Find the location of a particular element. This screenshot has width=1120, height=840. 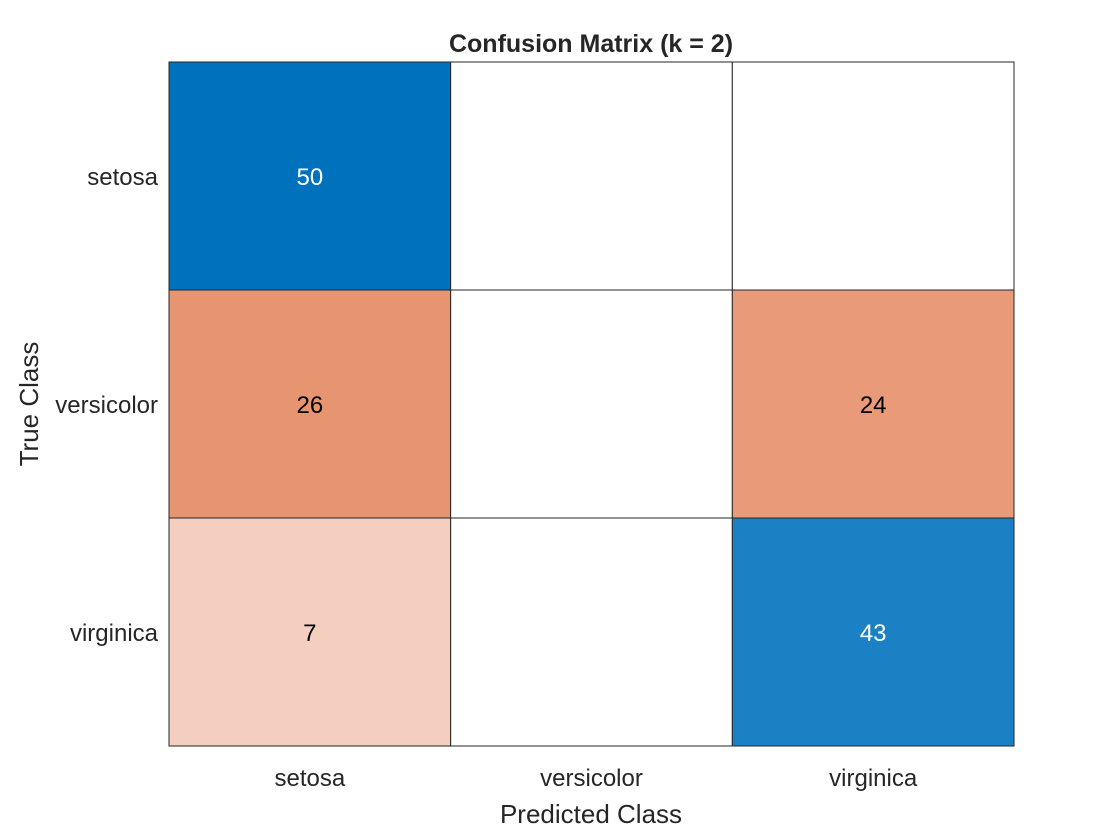

matrix-cell-versicolor-virginica is located at coordinates (873, 404).